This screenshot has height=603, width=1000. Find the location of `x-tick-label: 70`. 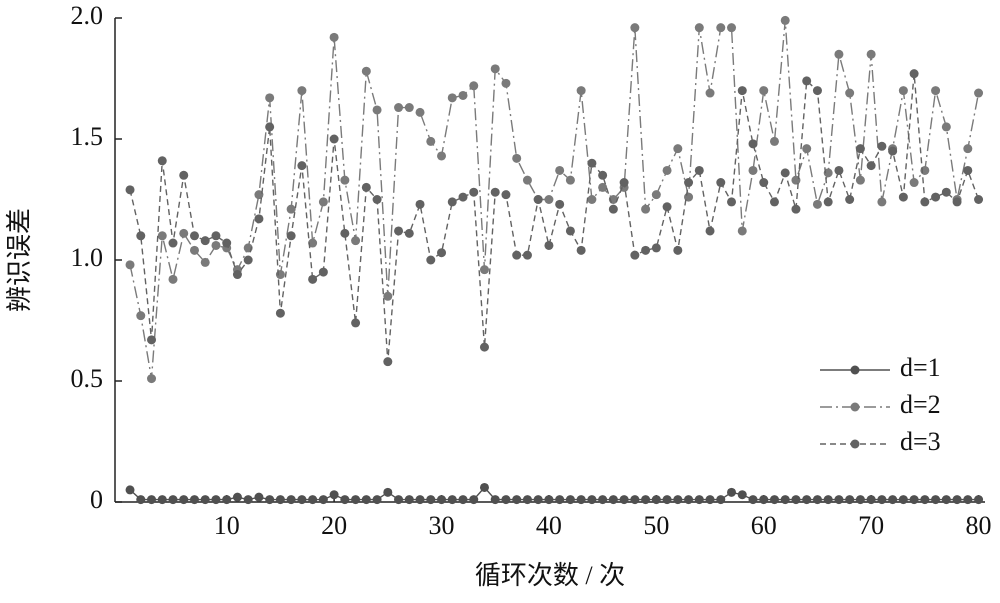

x-tick-label: 70 is located at coordinates (871, 525).